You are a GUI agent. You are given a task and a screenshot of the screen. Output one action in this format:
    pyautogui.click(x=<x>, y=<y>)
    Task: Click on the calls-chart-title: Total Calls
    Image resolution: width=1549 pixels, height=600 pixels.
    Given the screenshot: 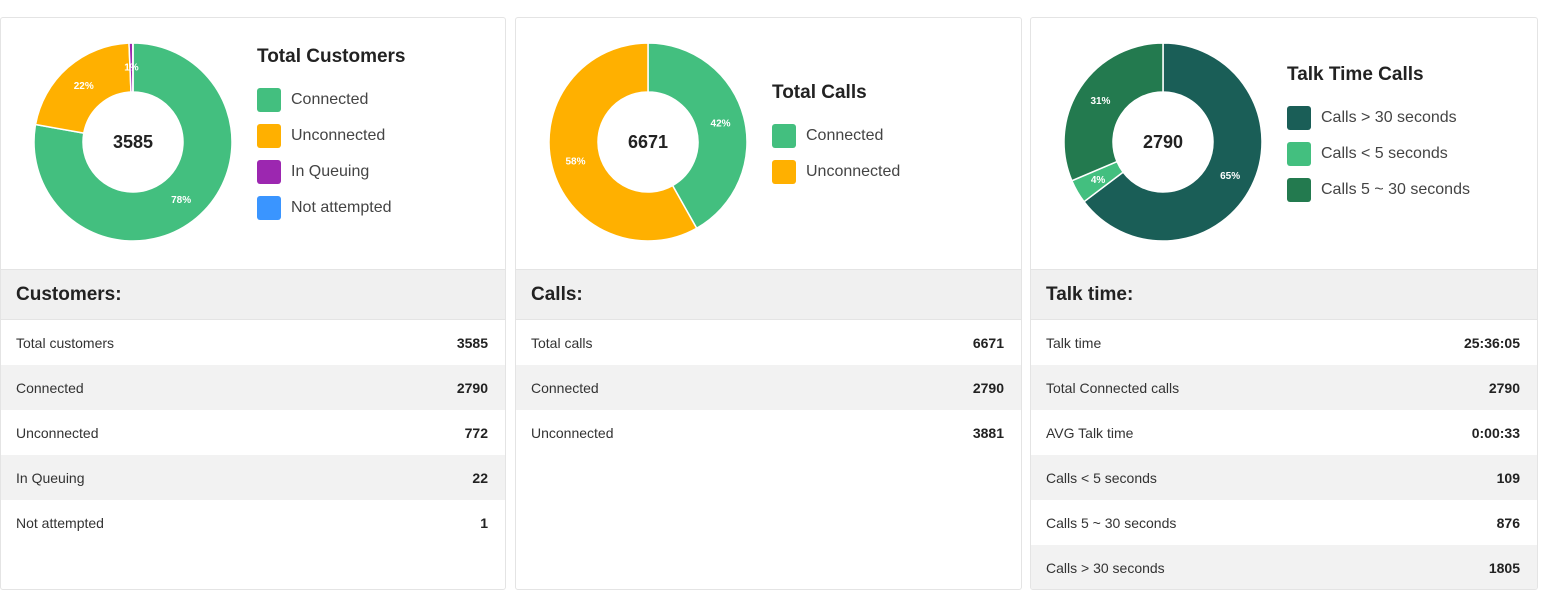 What is the action you would take?
    pyautogui.click(x=819, y=92)
    